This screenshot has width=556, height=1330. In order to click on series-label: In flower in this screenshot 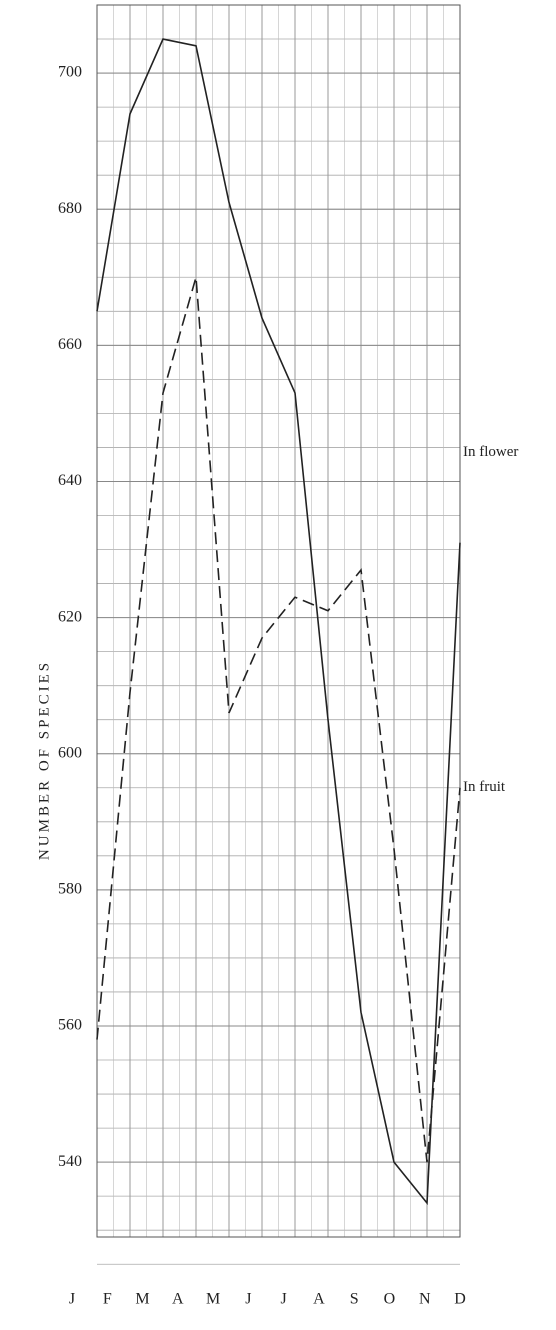, I will do `click(490, 452)`.